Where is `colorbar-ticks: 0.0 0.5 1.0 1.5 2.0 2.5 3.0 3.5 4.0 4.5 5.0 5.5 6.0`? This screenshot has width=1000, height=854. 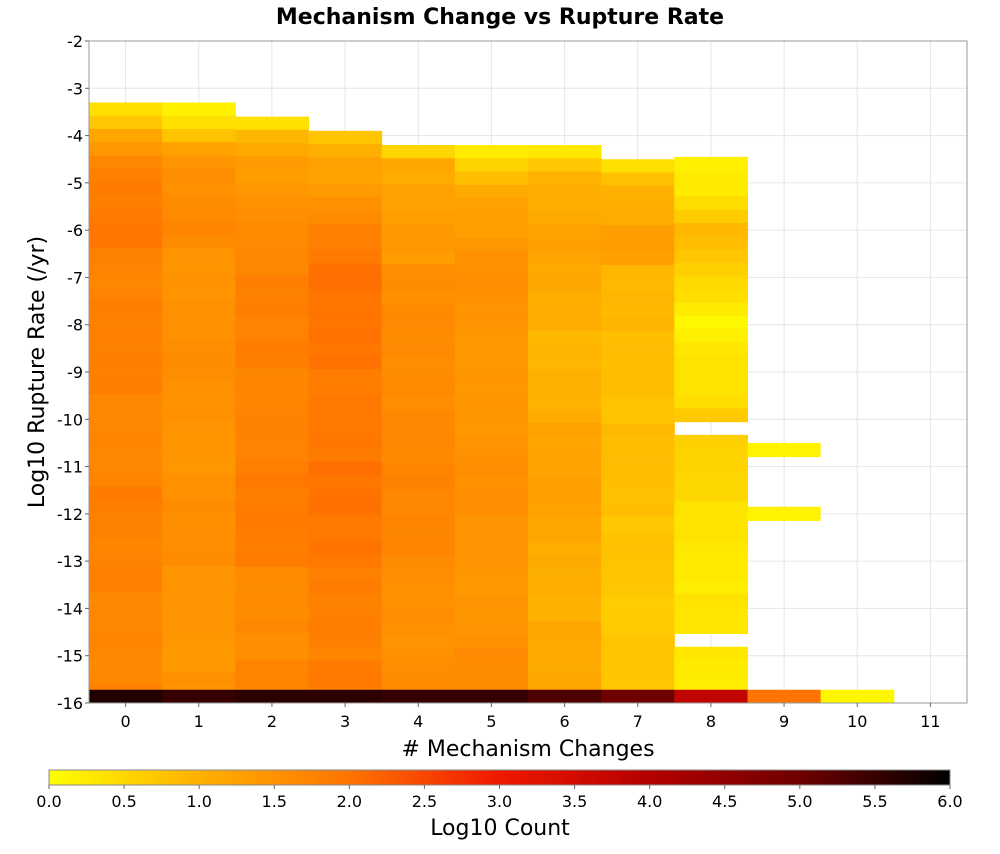
colorbar-ticks: 0.0 0.5 1.0 1.5 2.0 2.5 3.0 3.5 4.0 4.5 5.0 5.5 6.0 is located at coordinates (499, 798).